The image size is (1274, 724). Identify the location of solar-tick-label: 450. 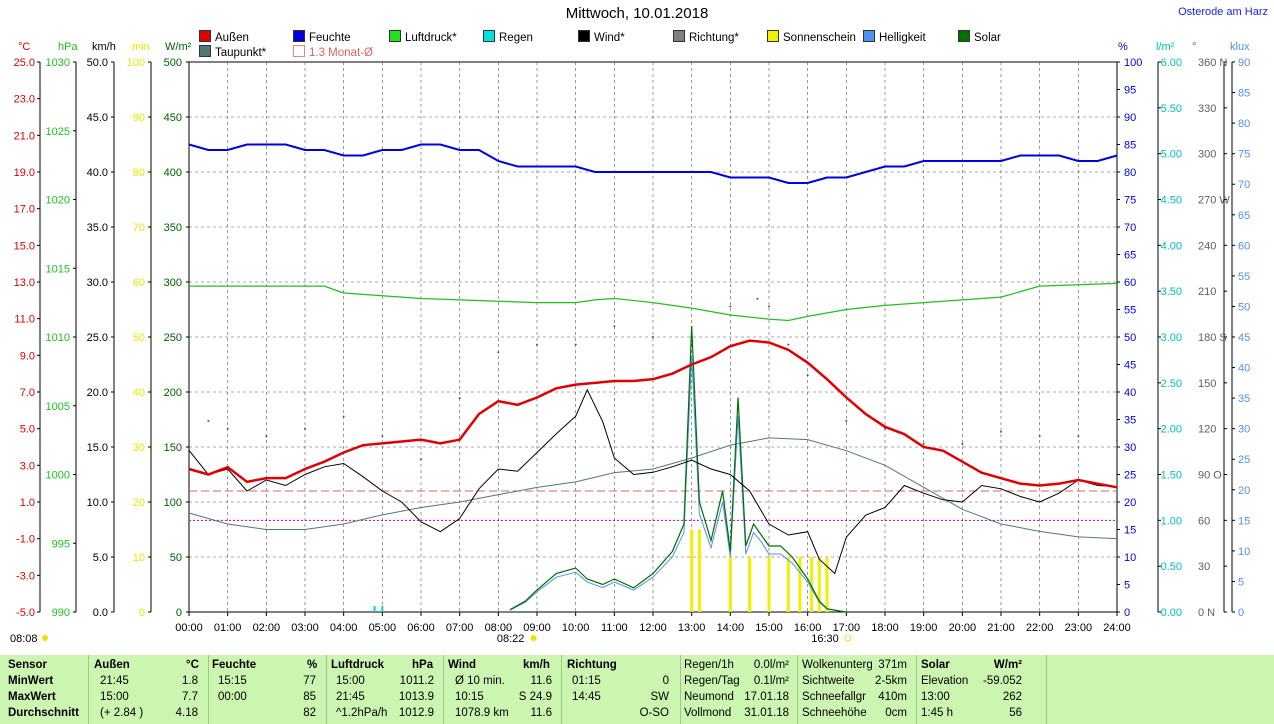
(173, 118).